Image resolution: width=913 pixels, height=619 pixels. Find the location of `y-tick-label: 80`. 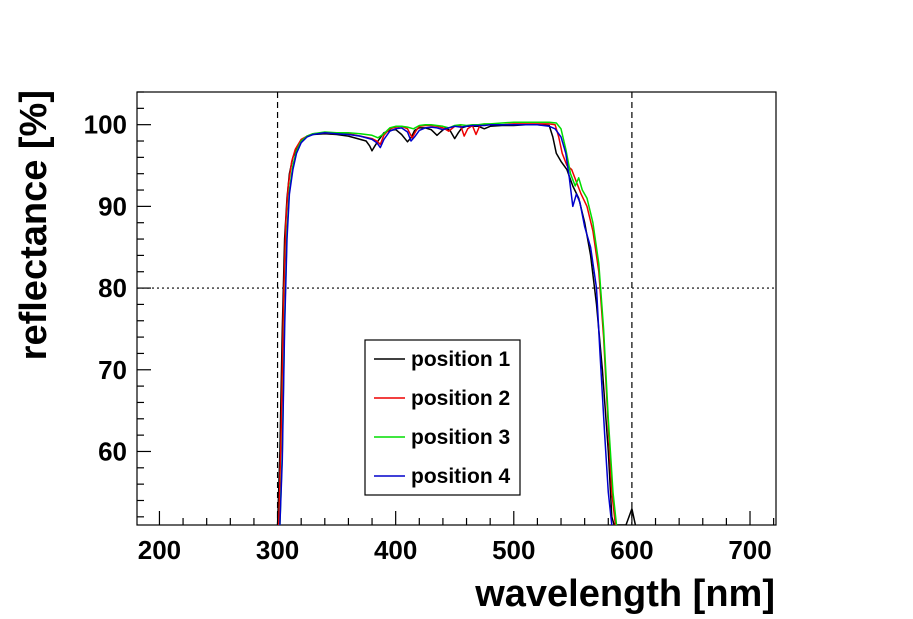

y-tick-label: 80 is located at coordinates (112, 288).